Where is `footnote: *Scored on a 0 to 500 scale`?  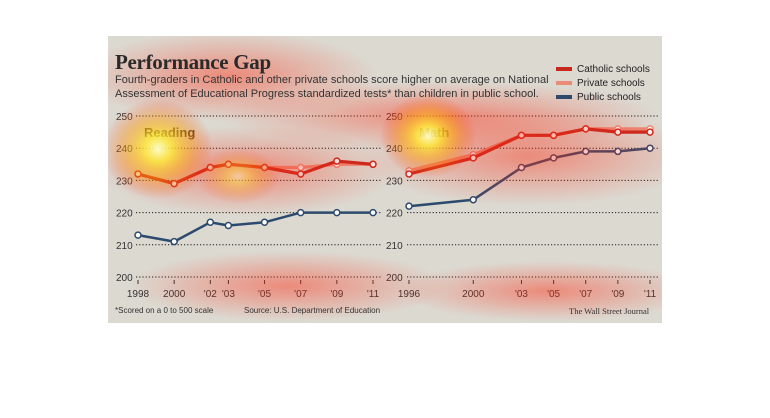
footnote: *Scored on a 0 to 500 scale is located at coordinates (164, 310).